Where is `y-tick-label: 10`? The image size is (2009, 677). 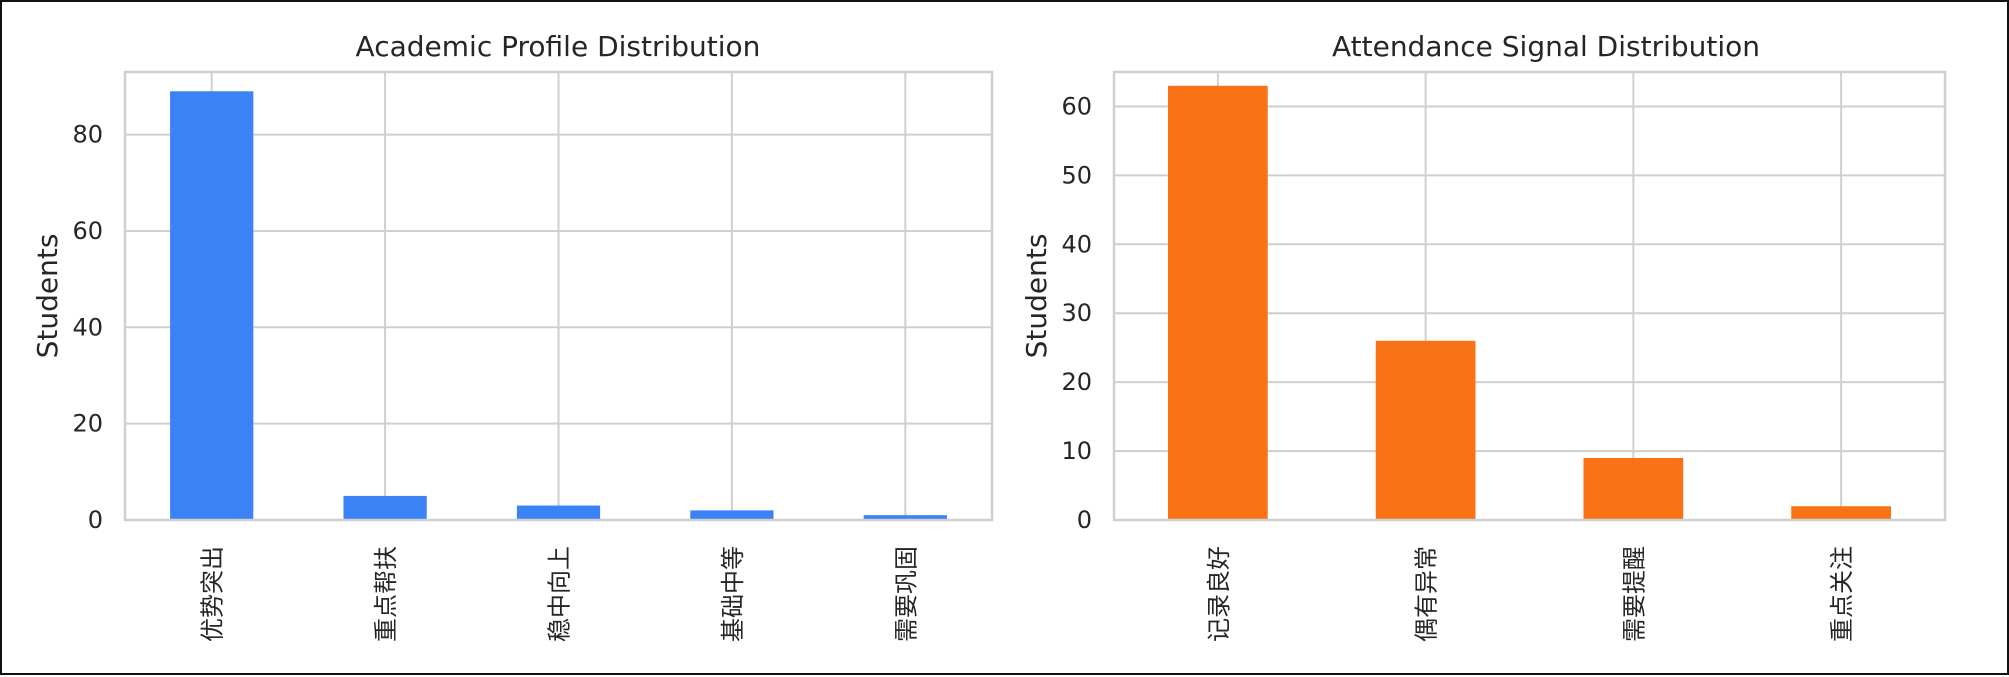 y-tick-label: 10 is located at coordinates (1076, 451).